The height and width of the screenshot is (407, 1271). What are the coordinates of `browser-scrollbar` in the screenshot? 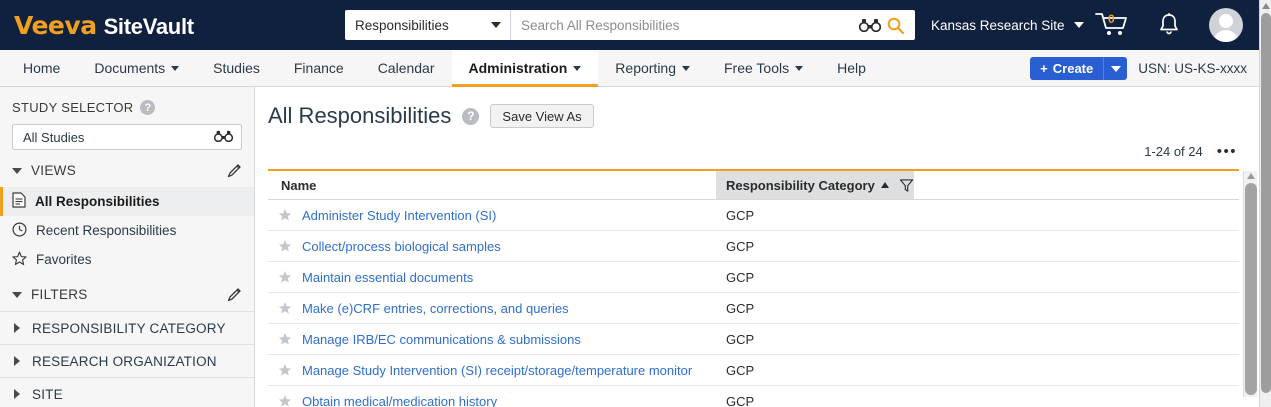 It's located at (1265, 203).